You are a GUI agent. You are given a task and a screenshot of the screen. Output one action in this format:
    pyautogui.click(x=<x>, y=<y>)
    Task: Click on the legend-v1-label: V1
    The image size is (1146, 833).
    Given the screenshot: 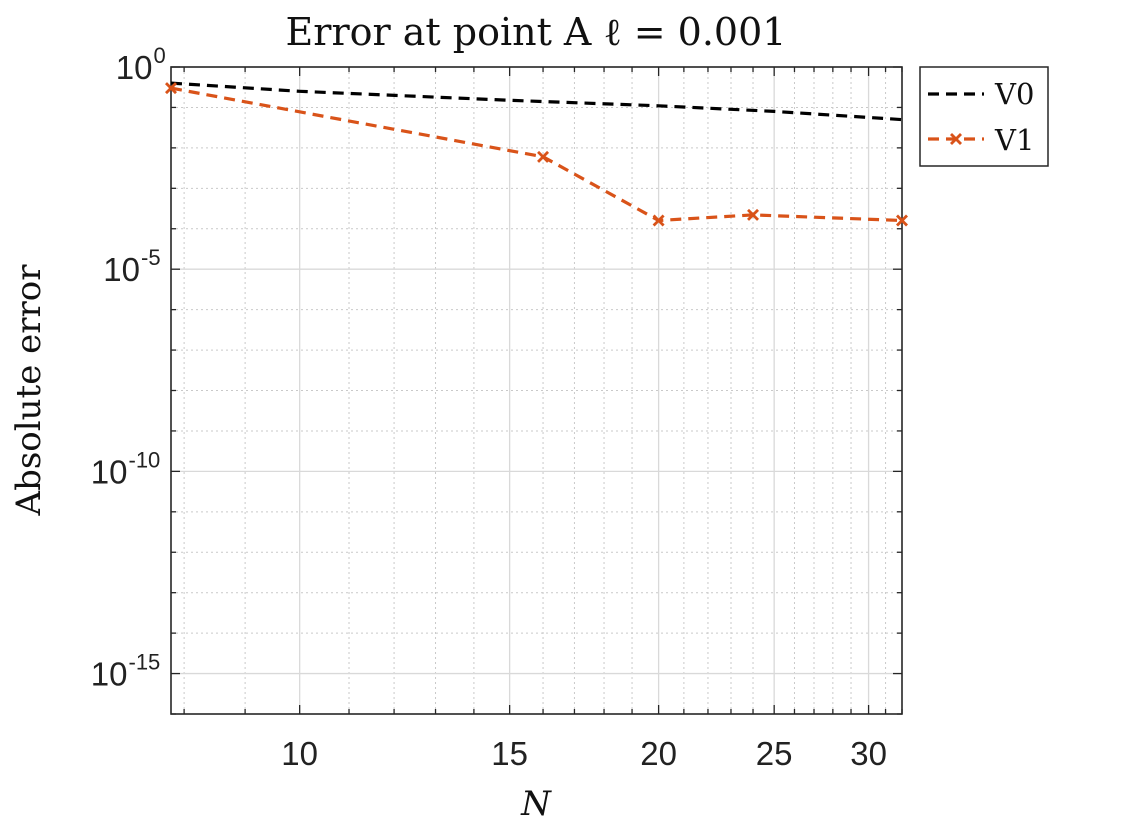 What is the action you would take?
    pyautogui.click(x=1014, y=140)
    